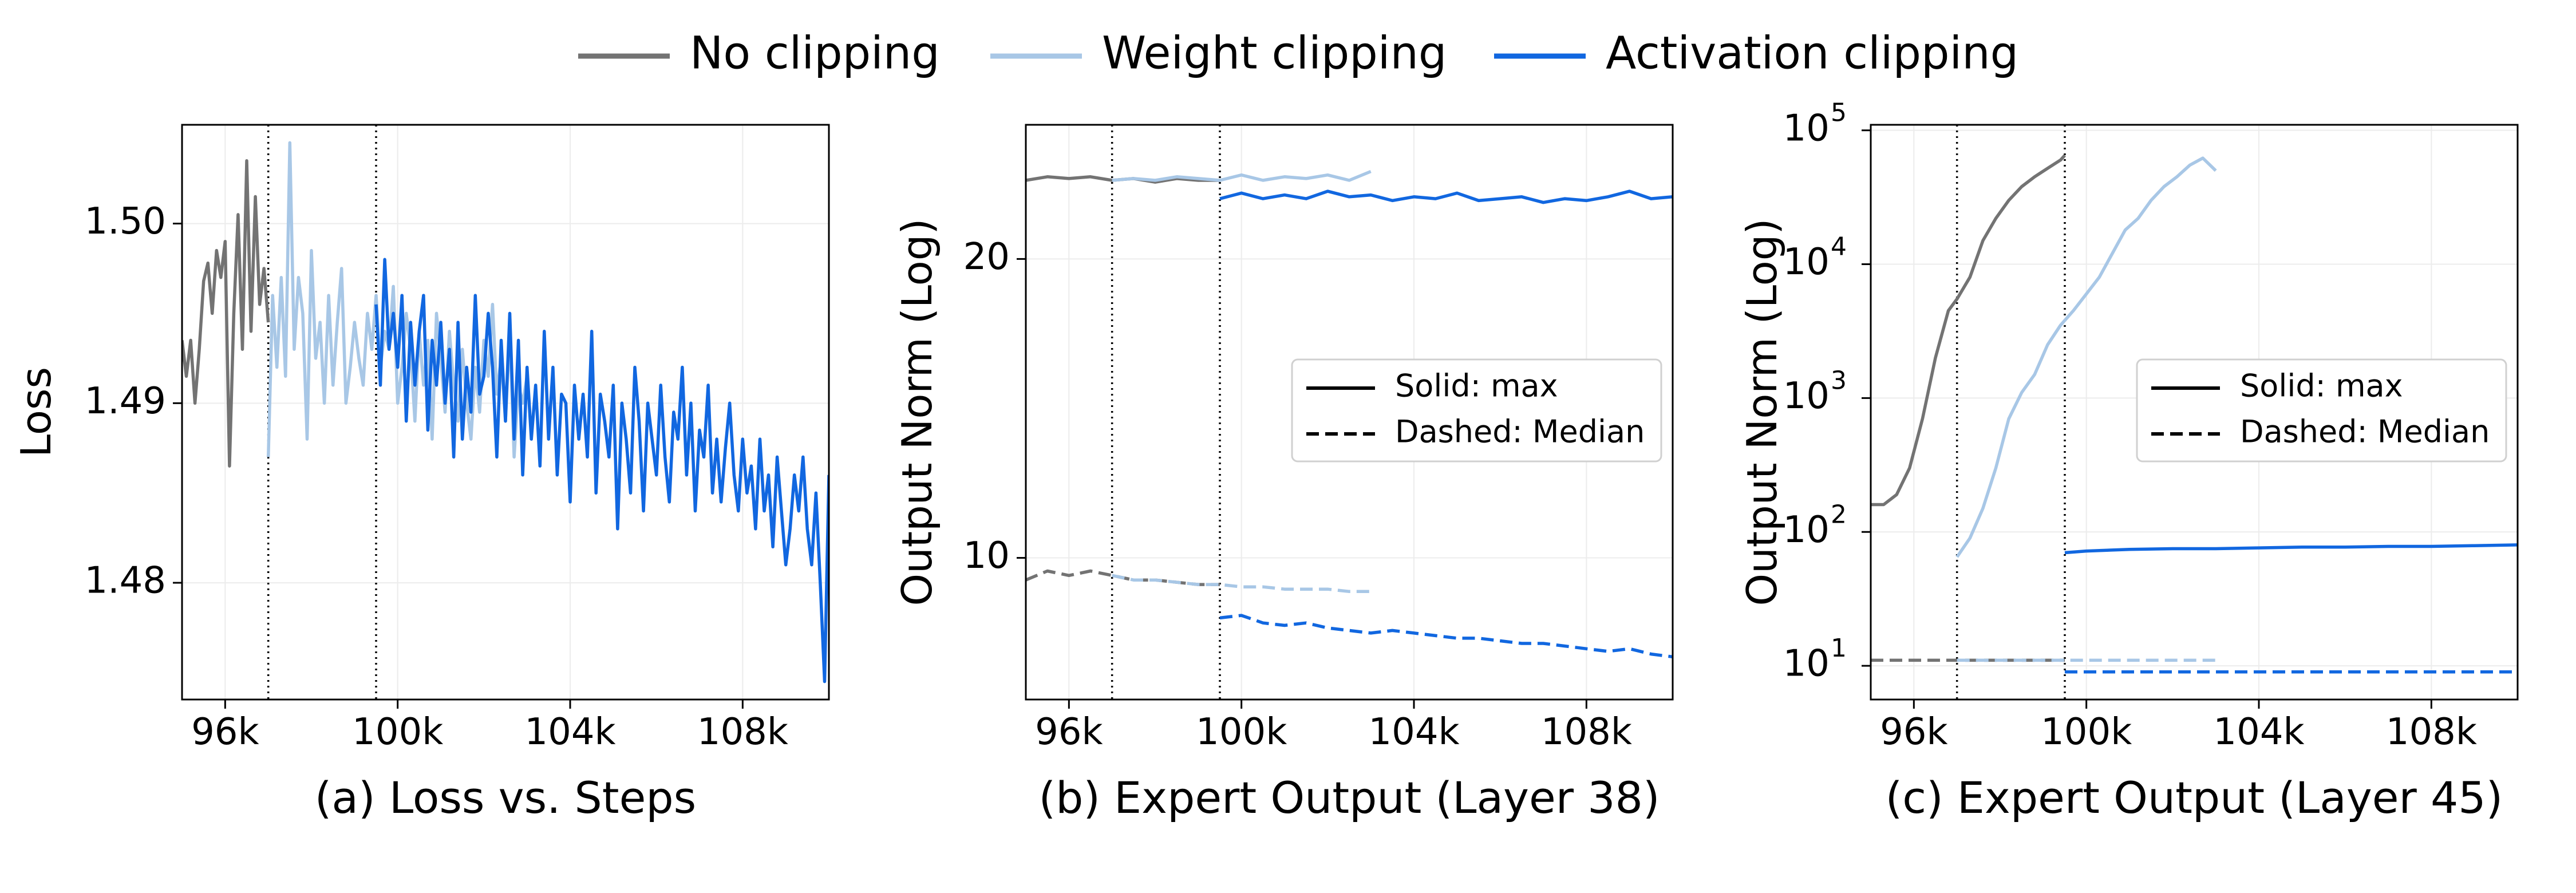  Describe the element at coordinates (1839, 514) in the screenshot. I see `y-tick-exponent: 2` at that location.